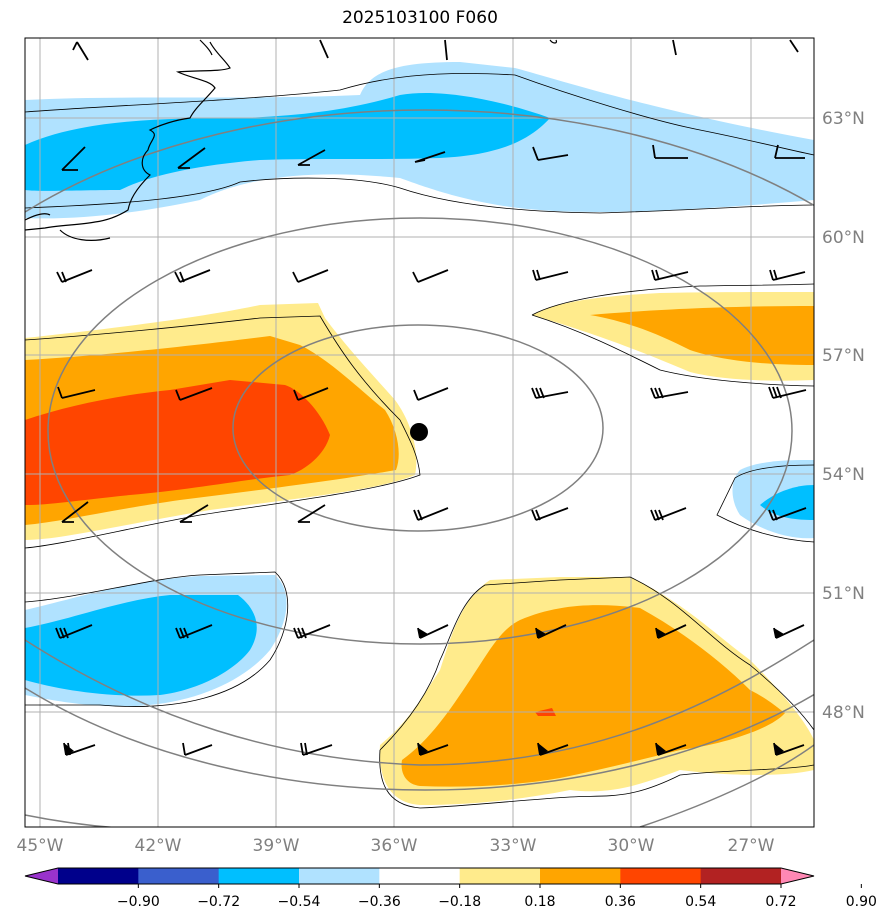 Image resolution: width=885 pixels, height=924 pixels. Describe the element at coordinates (620, 902) in the screenshot. I see `colorbar-label: 0.36` at that location.